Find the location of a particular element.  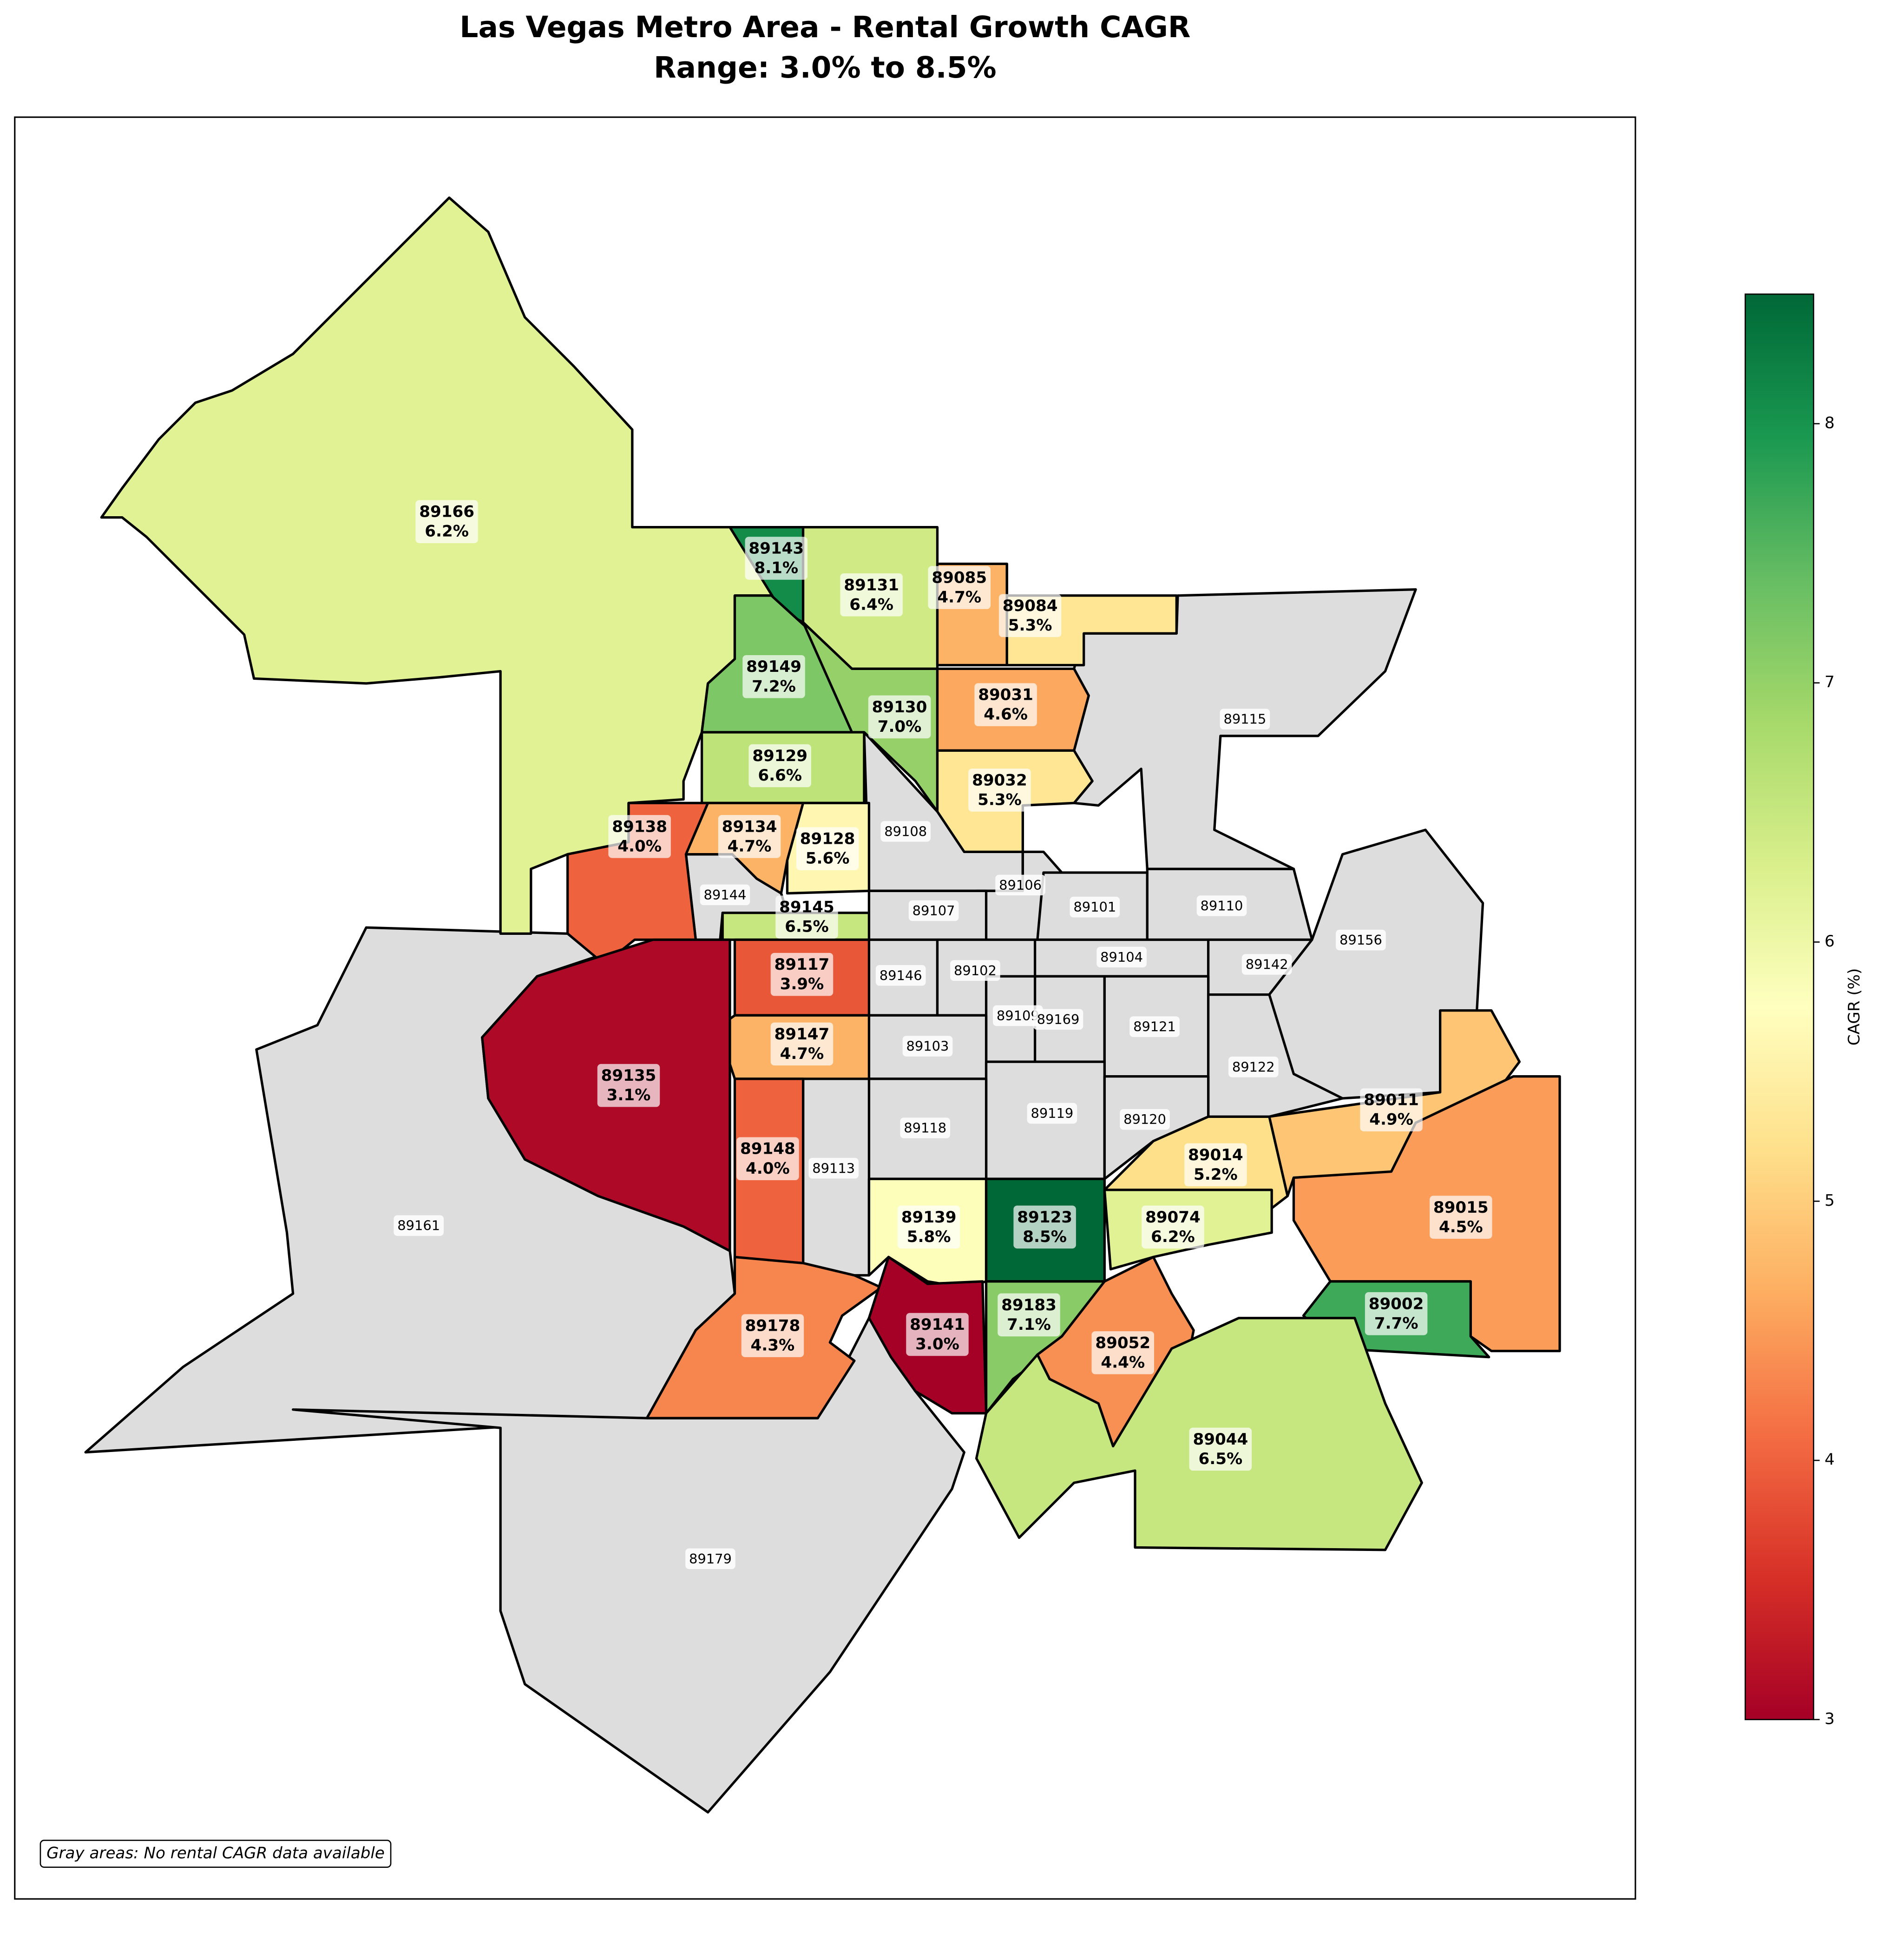

zip-label: 89145 is located at coordinates (806, 907).